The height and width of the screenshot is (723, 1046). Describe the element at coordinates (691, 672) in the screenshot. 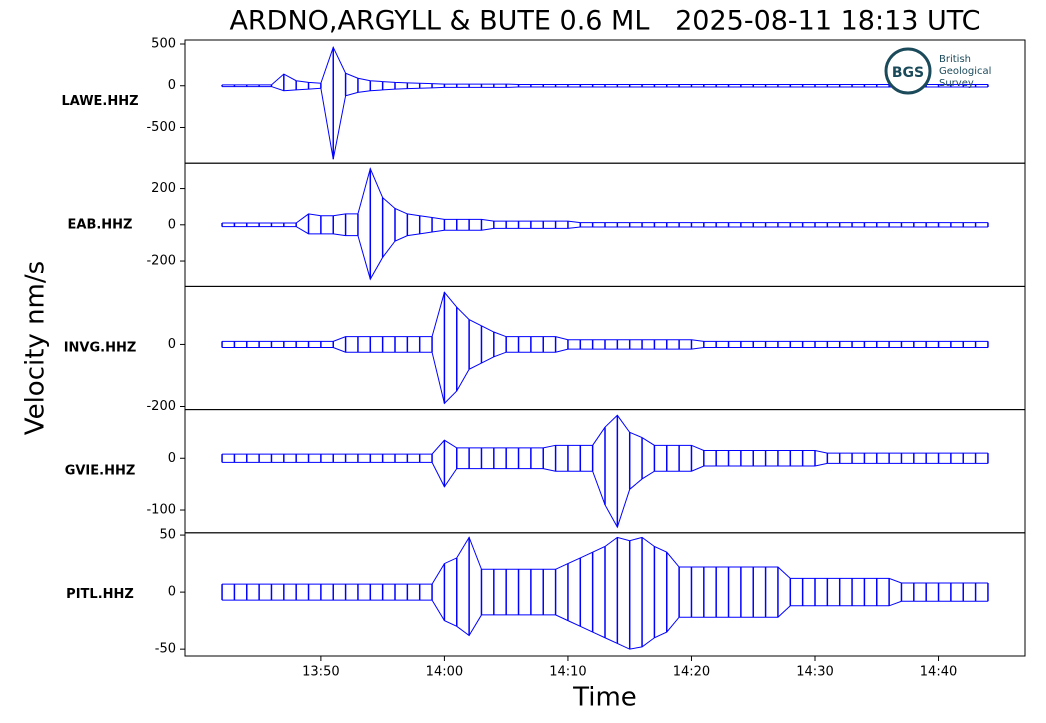

I see `x-tick-label: 14:20` at that location.